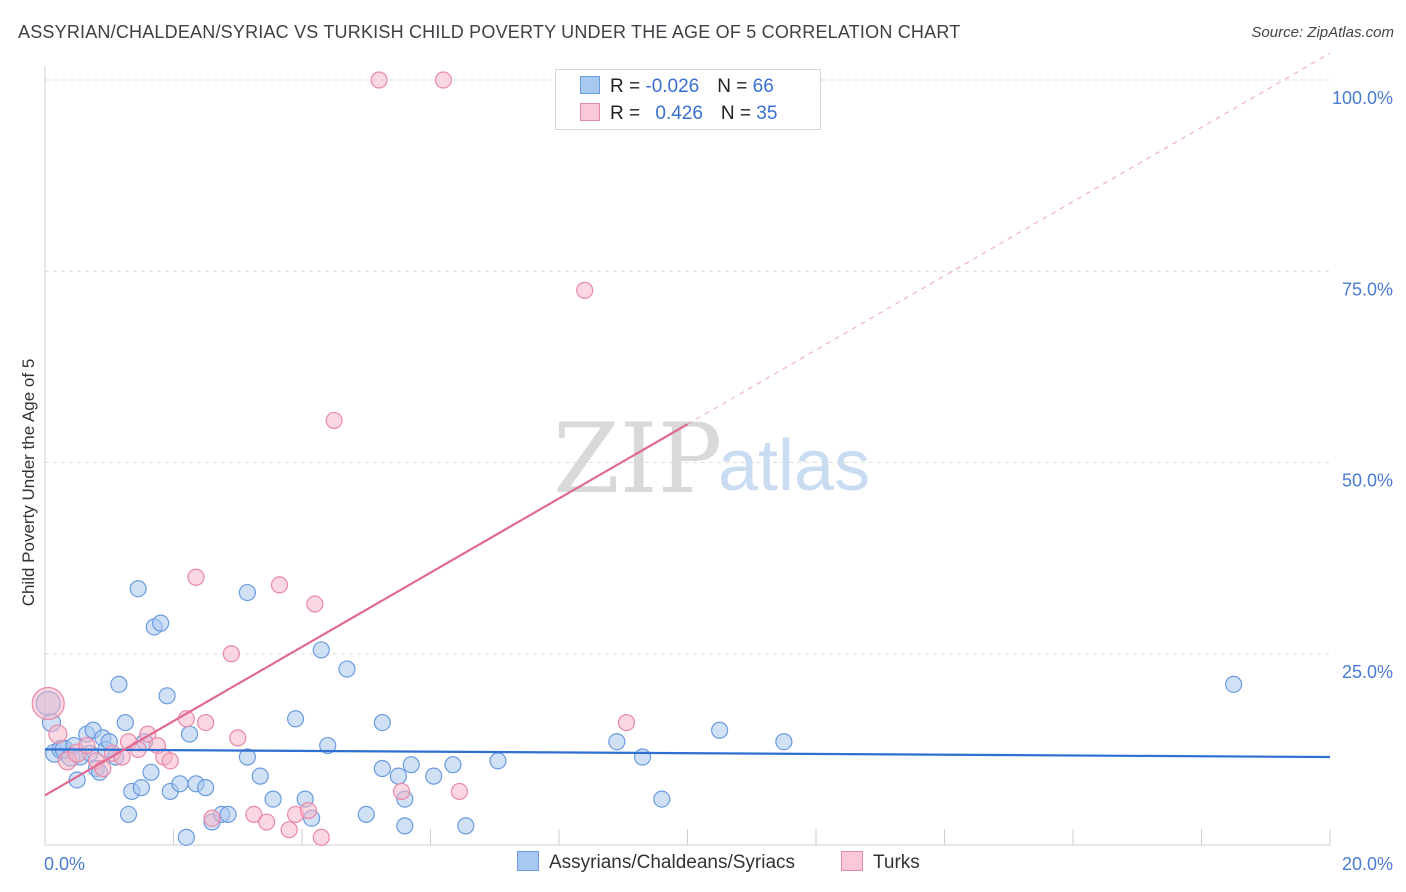  What do you see at coordinates (794, 466) in the screenshot?
I see `watermark-atlas: atlas` at bounding box center [794, 466].